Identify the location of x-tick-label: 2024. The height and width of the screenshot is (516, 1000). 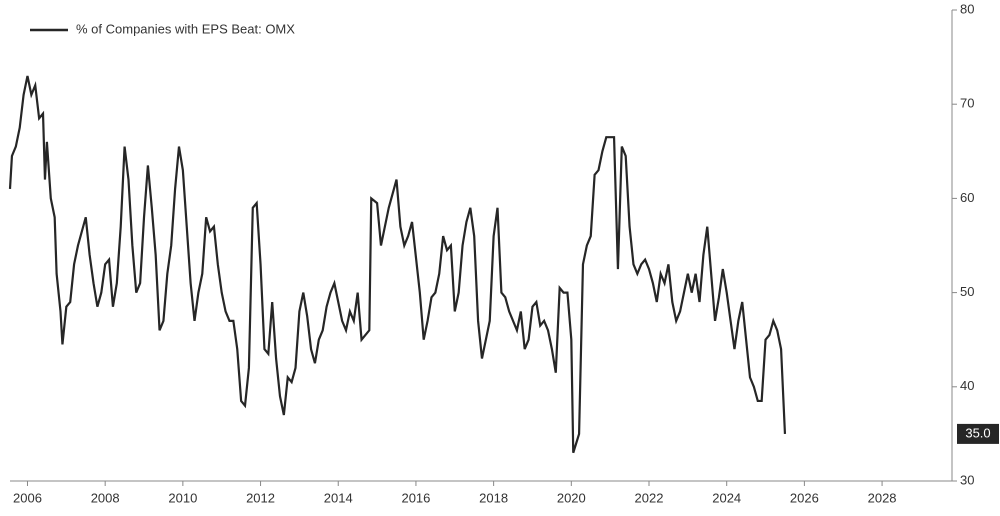
(726, 497).